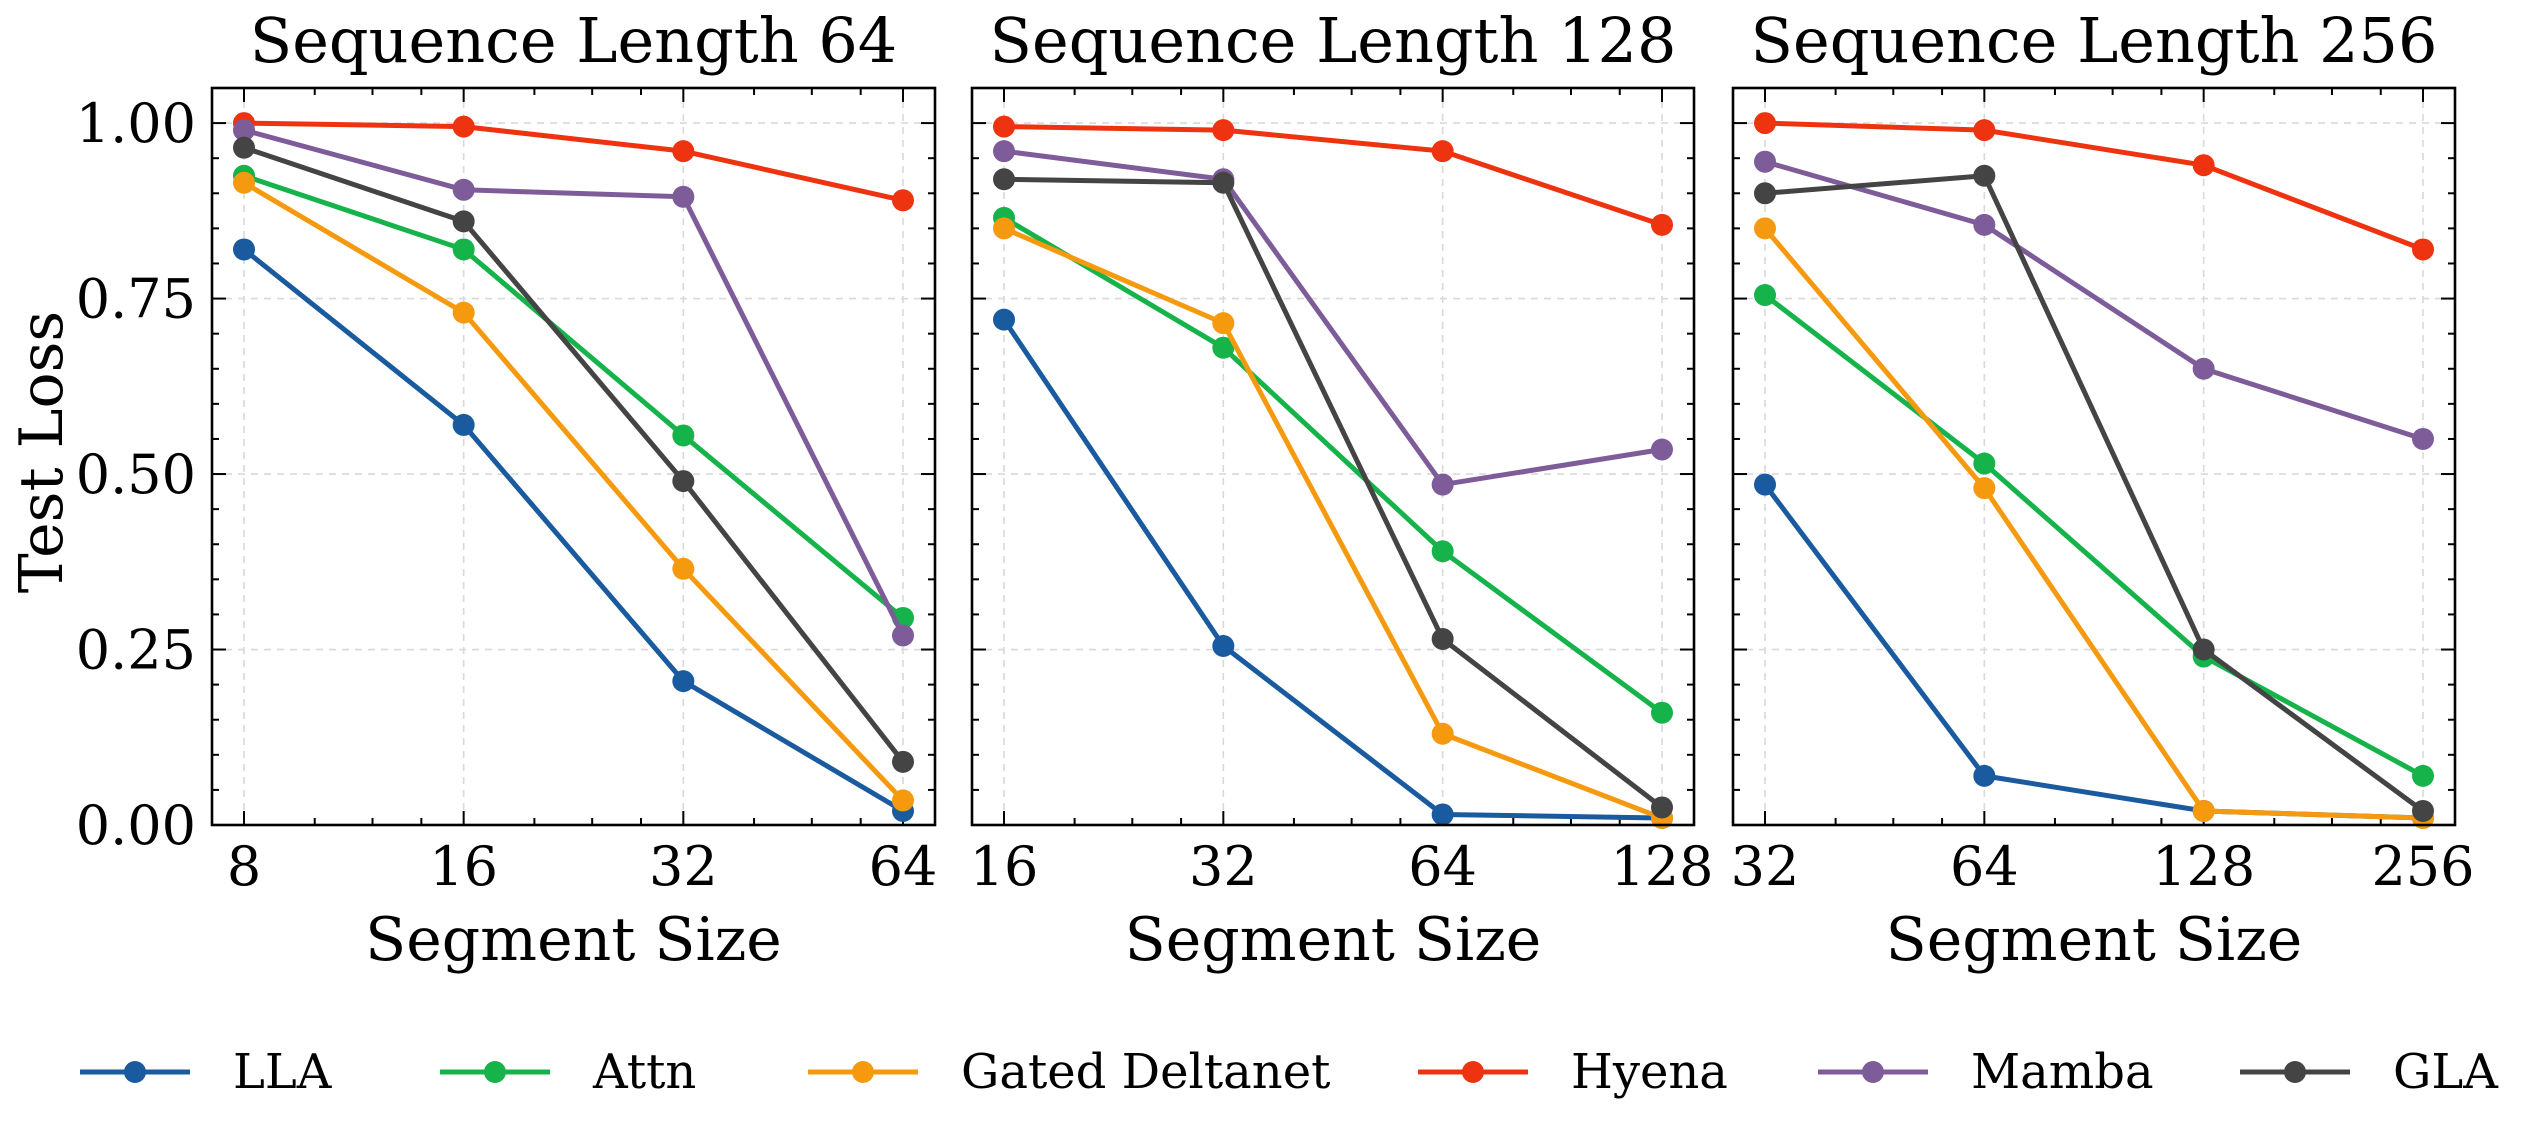 The image size is (2534, 1132). What do you see at coordinates (206, 1072) in the screenshot?
I see `legend-item-lla: LLA` at bounding box center [206, 1072].